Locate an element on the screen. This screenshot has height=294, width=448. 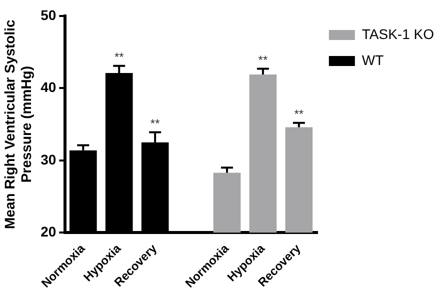
y-axis-title: Mean Right Ventricular Systolic Pressure (mmHg) is located at coordinates (17, 124).